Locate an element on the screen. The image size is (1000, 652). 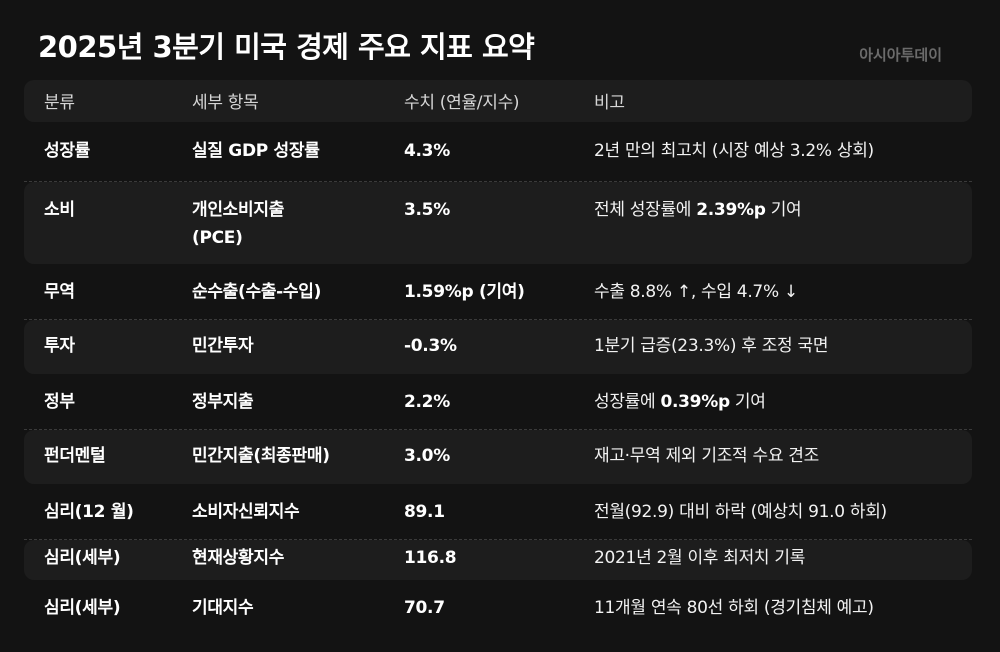
row-category: 정부 is located at coordinates (59, 402).